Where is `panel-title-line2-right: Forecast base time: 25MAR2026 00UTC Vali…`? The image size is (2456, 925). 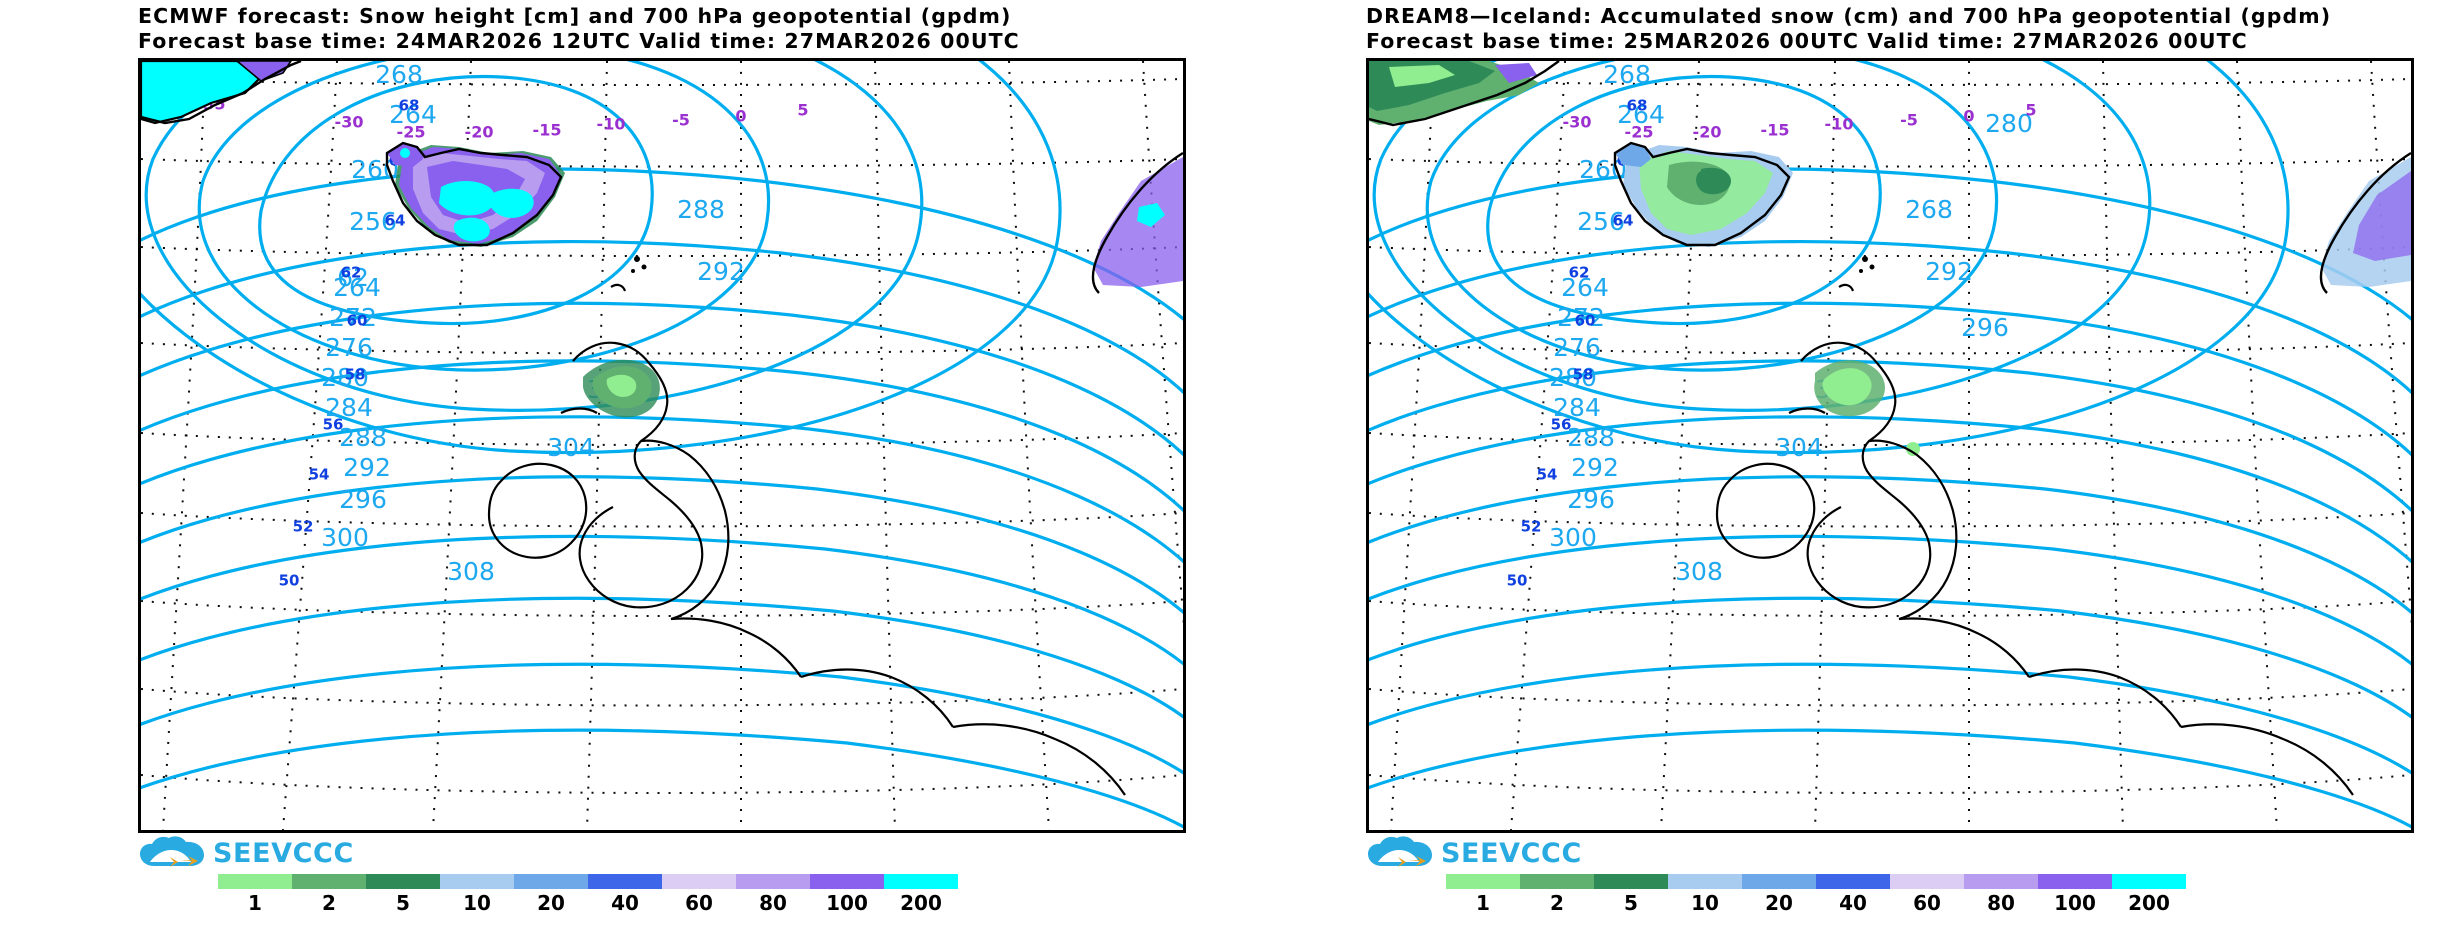 panel-title-line2-right: Forecast base time: 25MAR2026 00UTC Vali… is located at coordinates (1807, 41).